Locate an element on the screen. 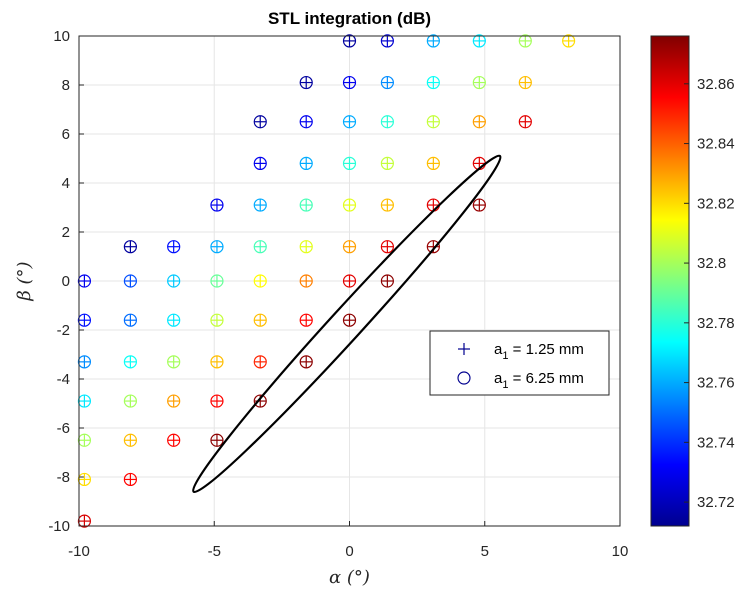 The width and height of the screenshot is (742, 595). y-tick-label: -4 is located at coordinates (63, 379).